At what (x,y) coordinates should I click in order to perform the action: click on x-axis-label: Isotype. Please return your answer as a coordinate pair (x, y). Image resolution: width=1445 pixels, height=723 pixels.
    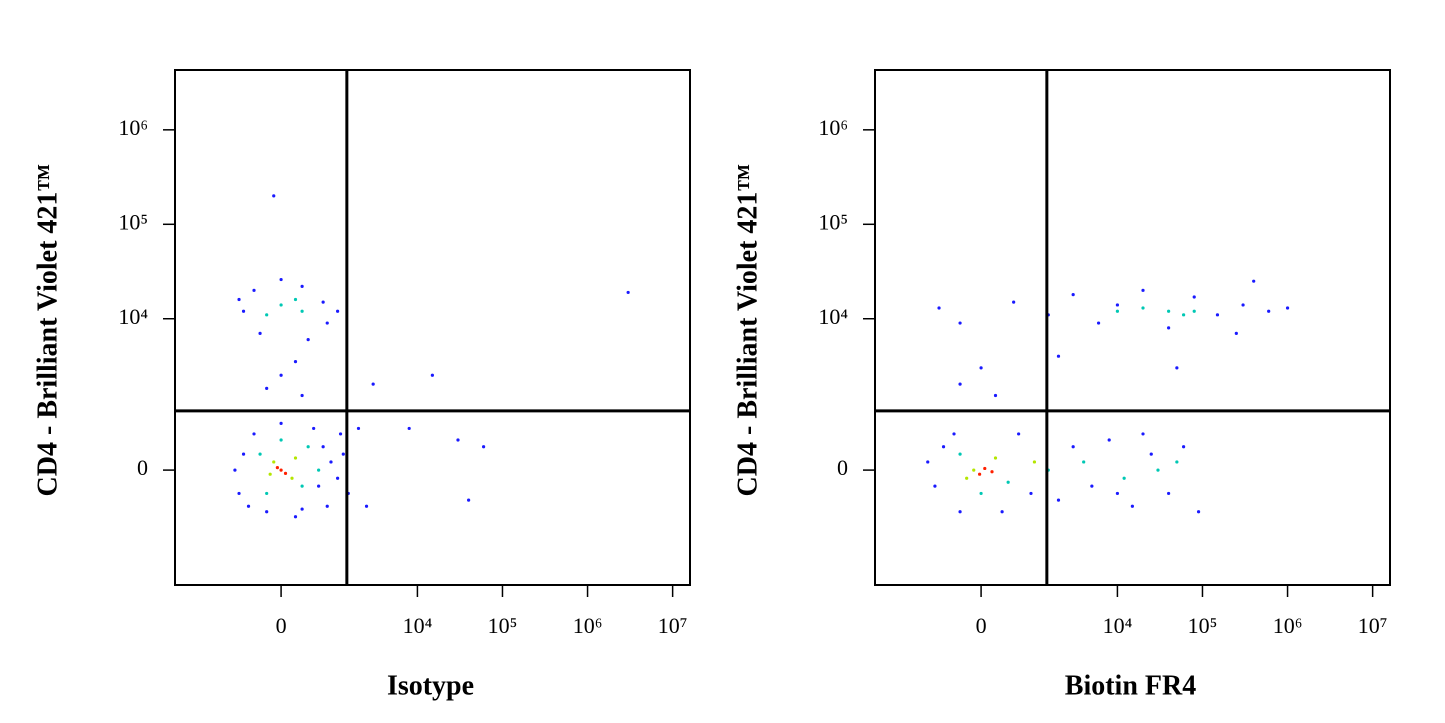
    Looking at the image, I should click on (430, 685).